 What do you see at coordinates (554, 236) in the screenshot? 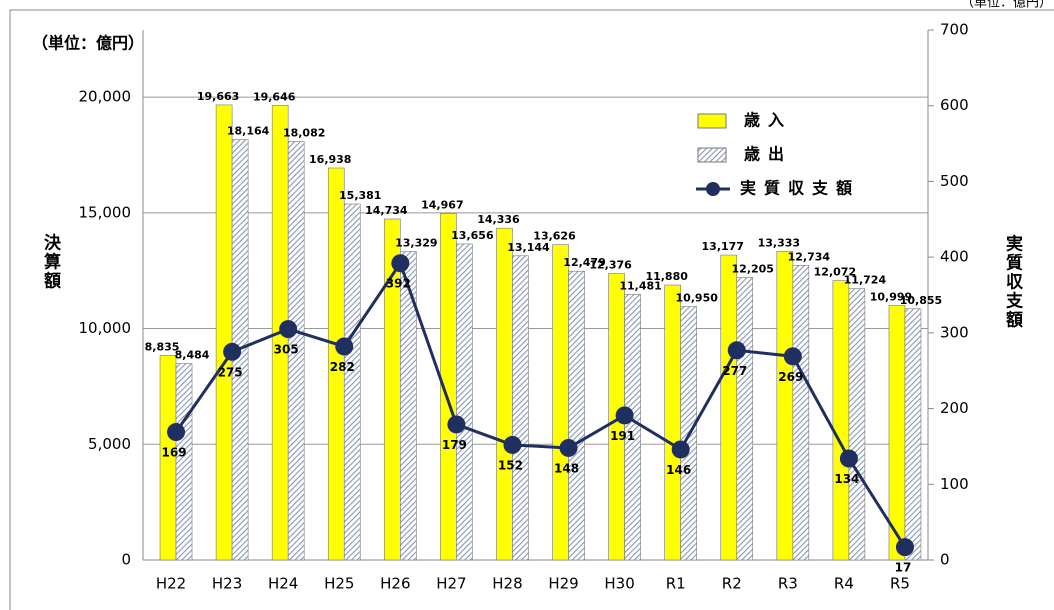
I see `bar-value-label: 13,626` at bounding box center [554, 236].